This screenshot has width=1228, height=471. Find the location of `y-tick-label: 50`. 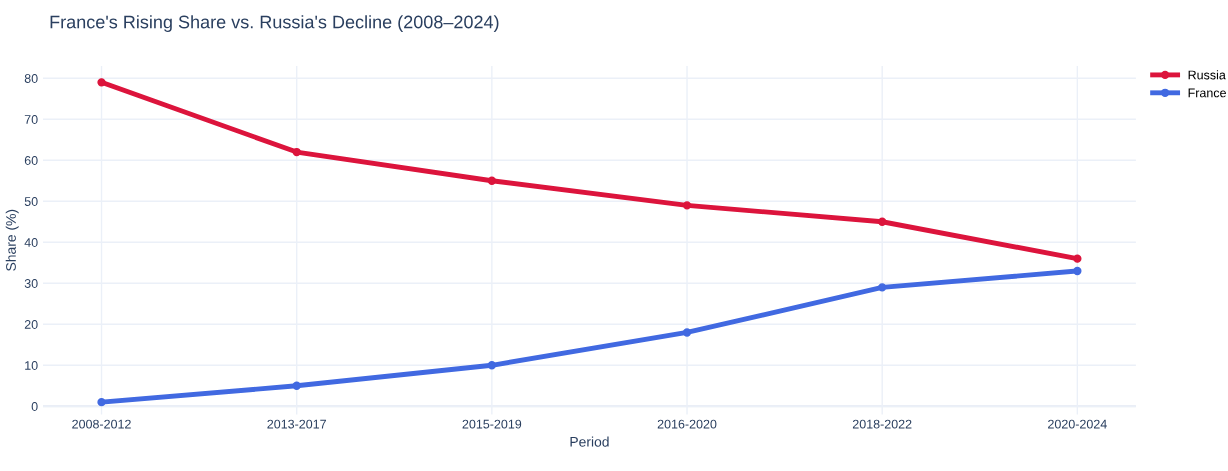

y-tick-label: 50 is located at coordinates (31, 201).